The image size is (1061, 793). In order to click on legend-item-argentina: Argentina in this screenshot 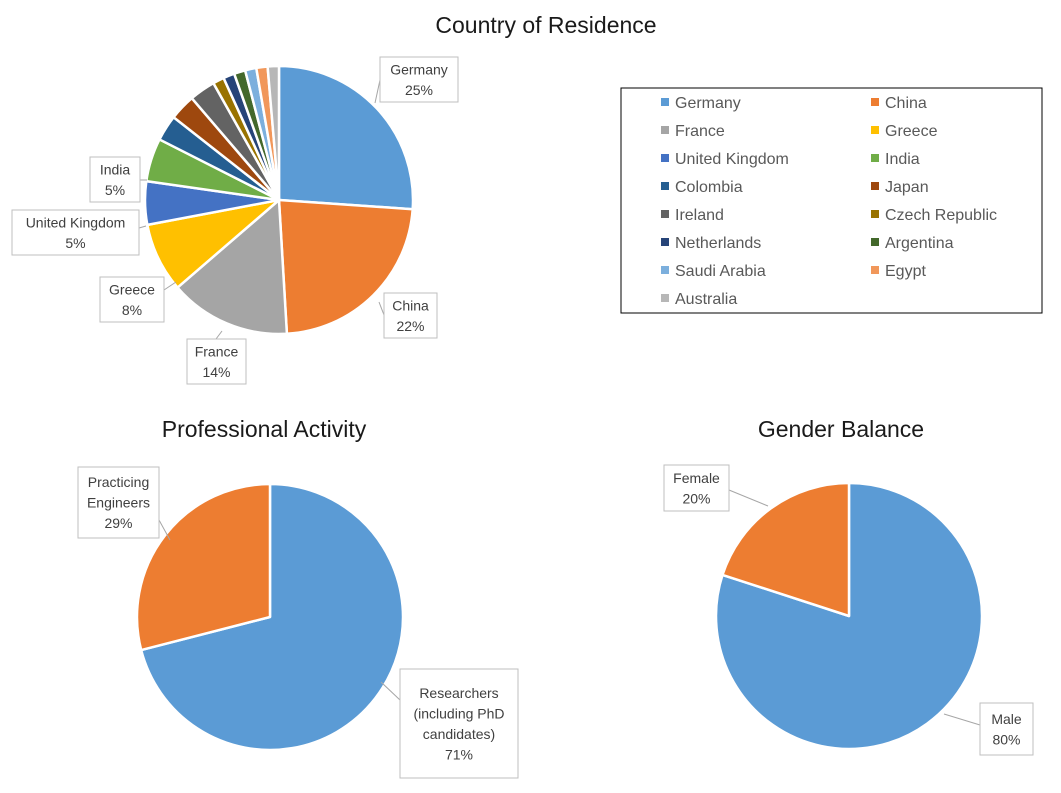, I will do `click(912, 243)`.